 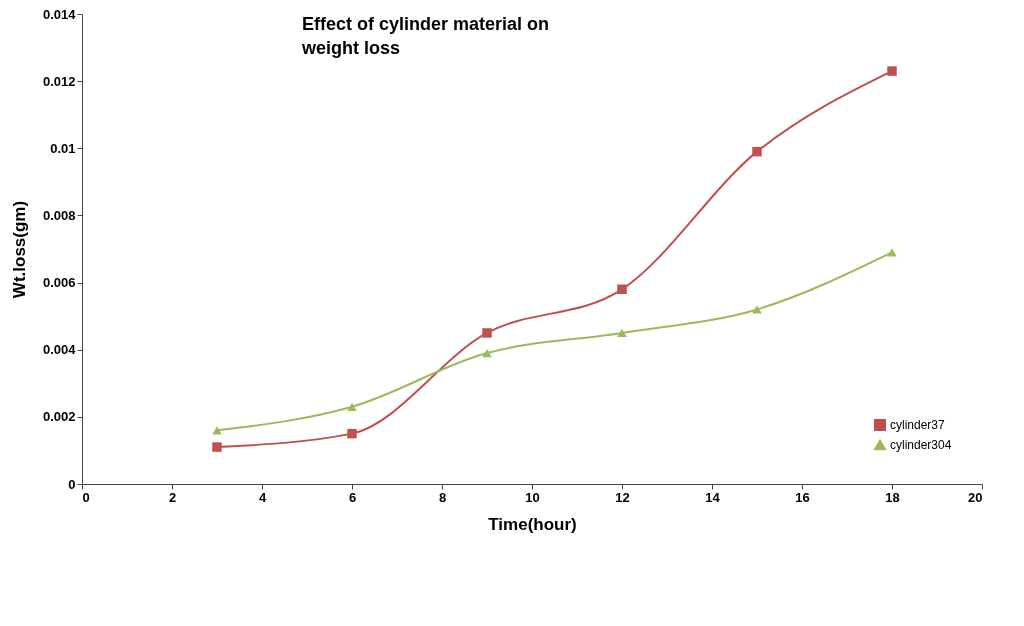 What do you see at coordinates (172, 497) in the screenshot?
I see `x-tick-label: 2` at bounding box center [172, 497].